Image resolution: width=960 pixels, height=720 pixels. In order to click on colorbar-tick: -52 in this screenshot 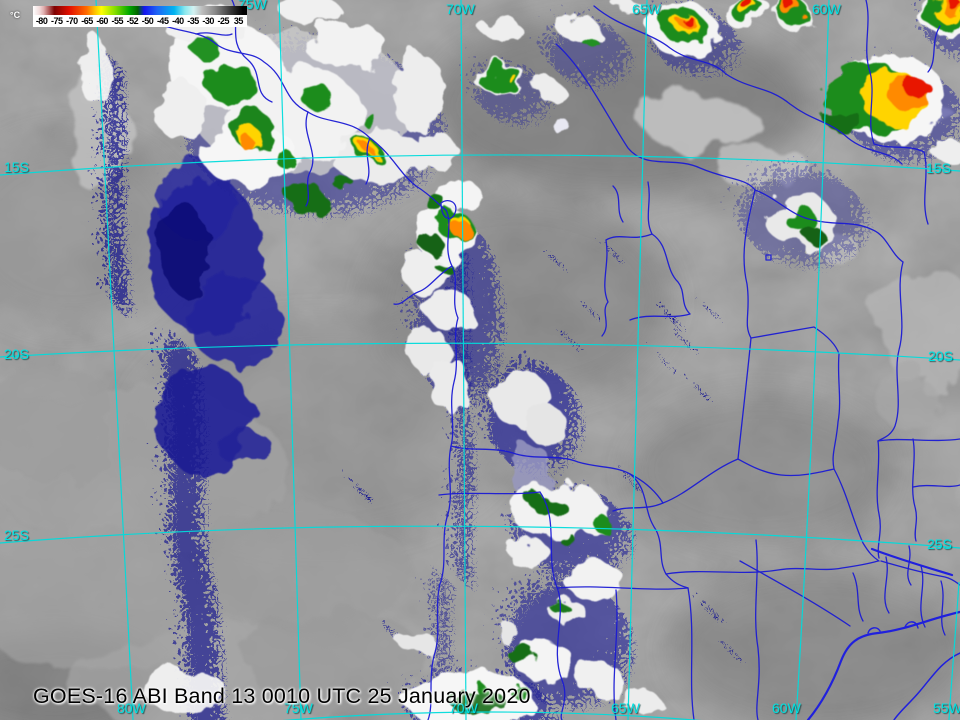, I will do `click(132, 21)`.